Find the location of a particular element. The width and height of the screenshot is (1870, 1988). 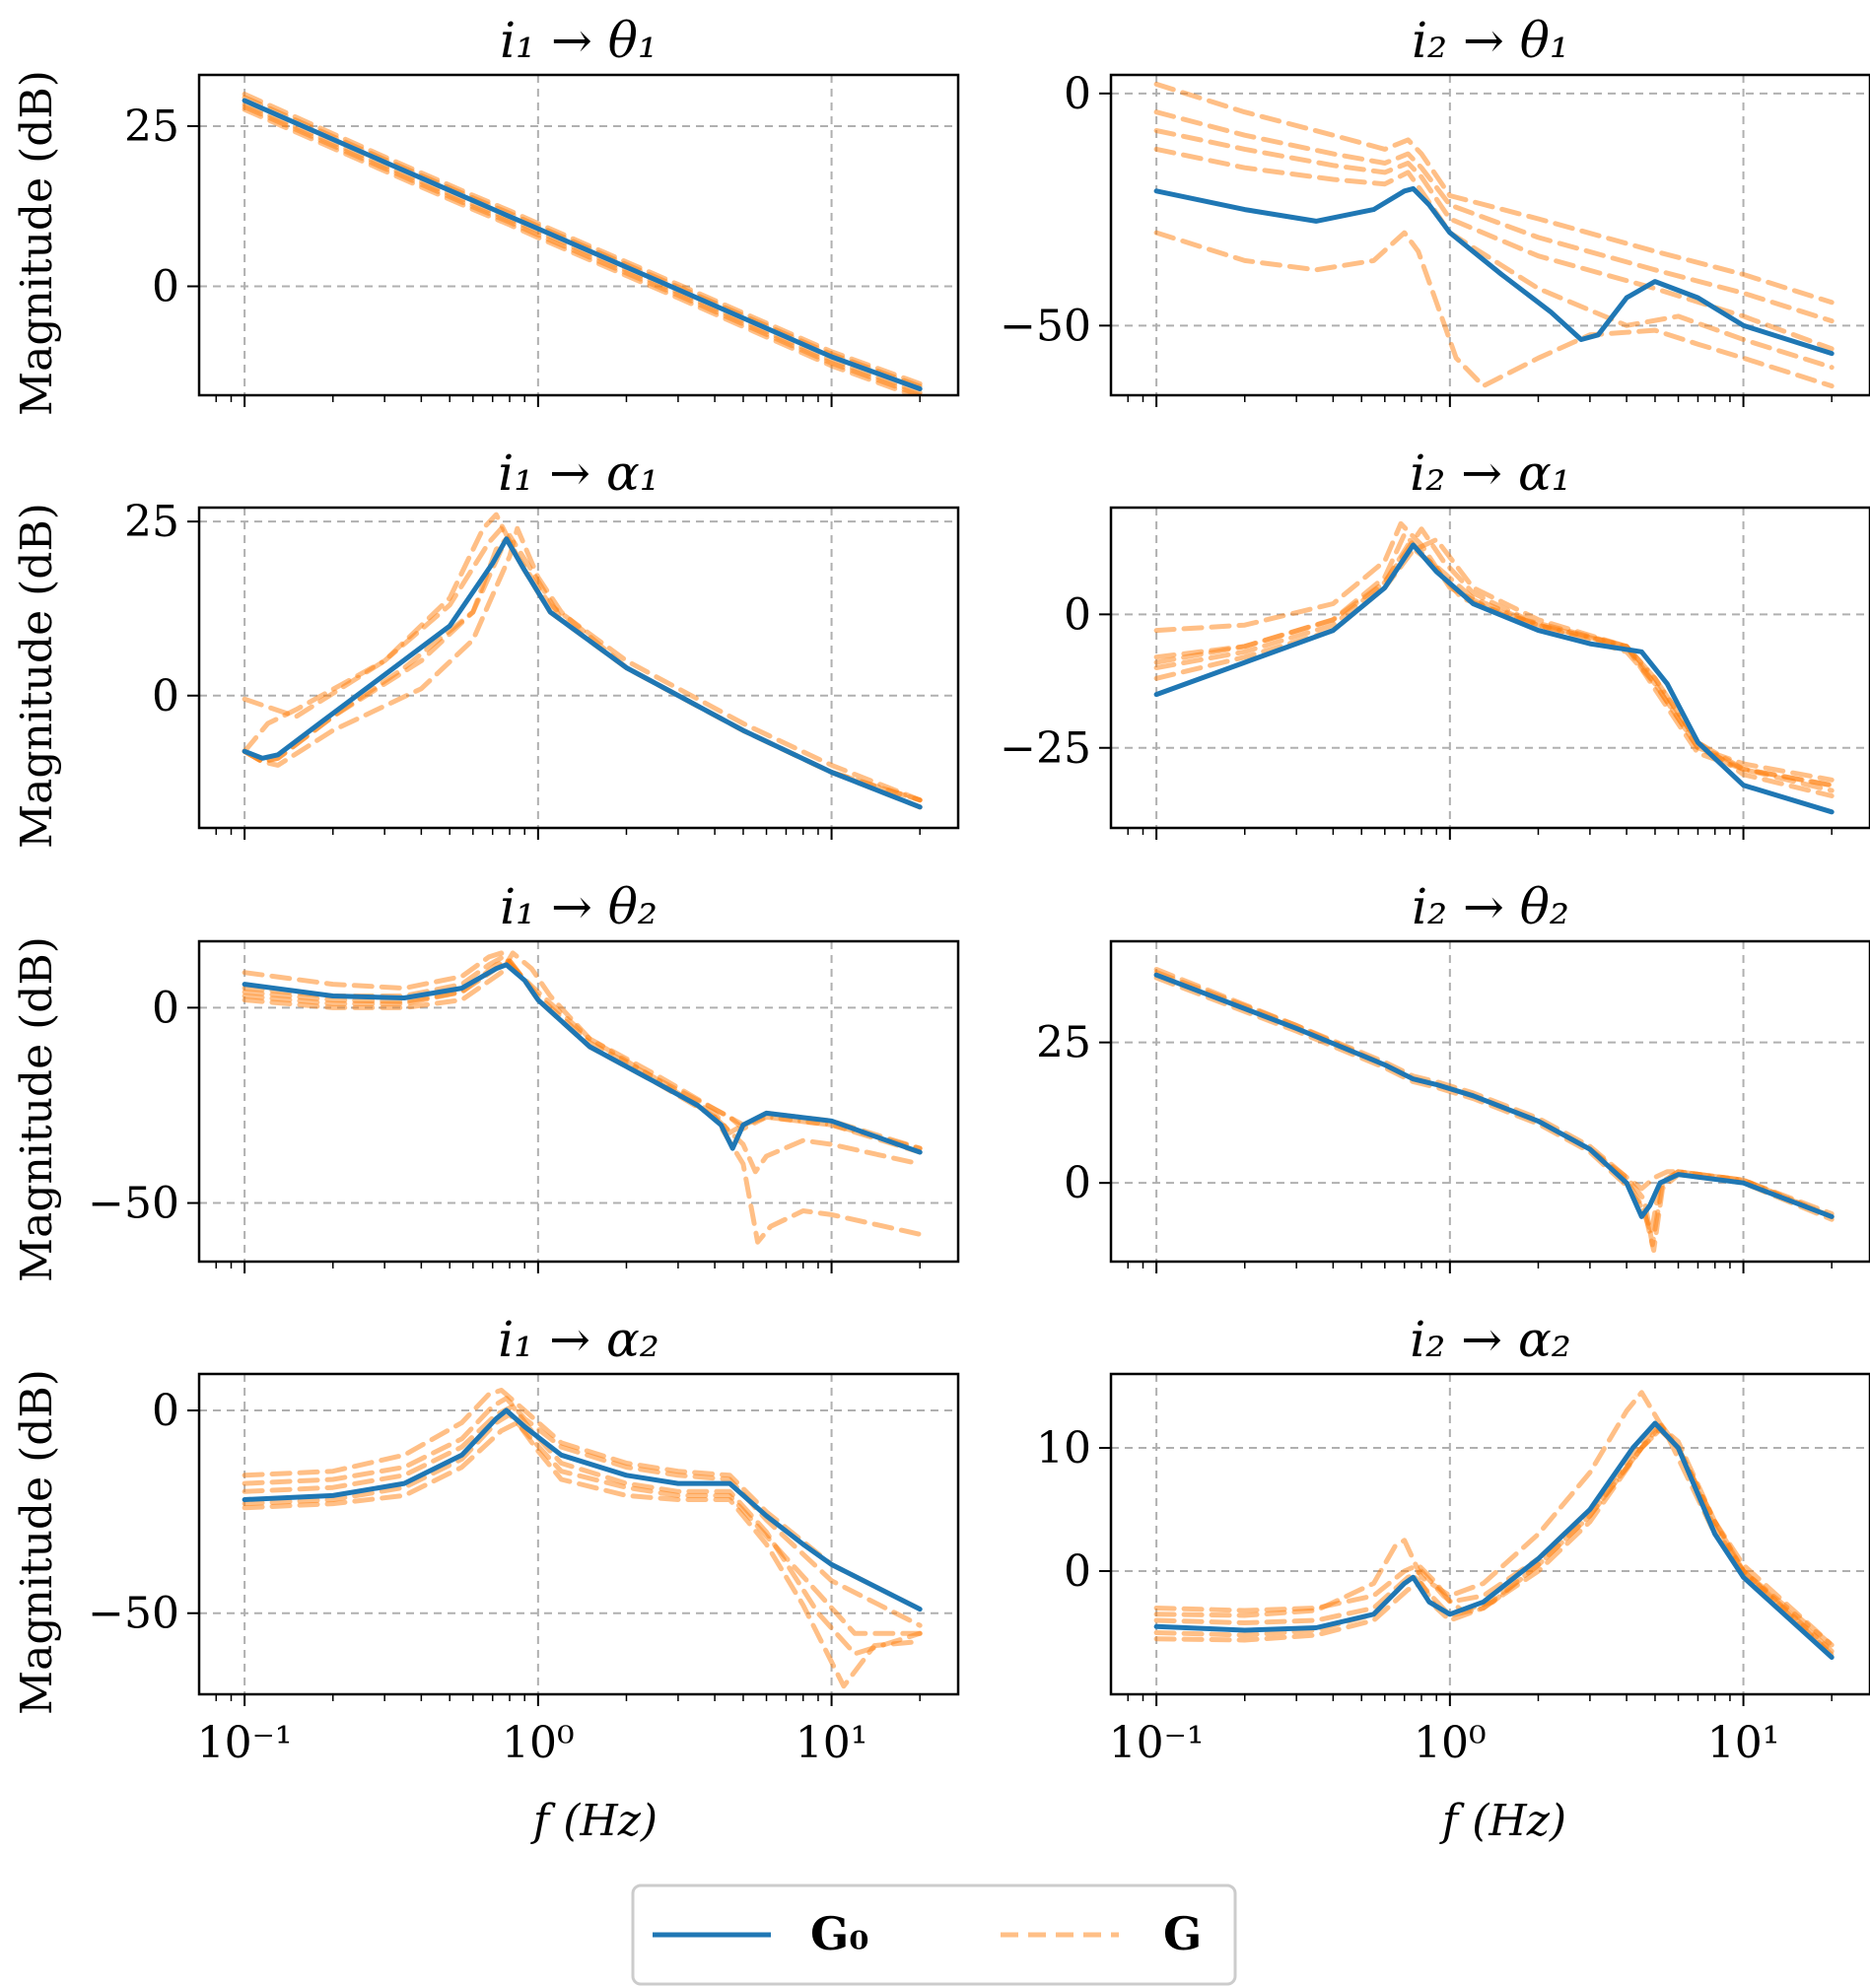

panel-title: i₁ → α₂ is located at coordinates (578, 1339).